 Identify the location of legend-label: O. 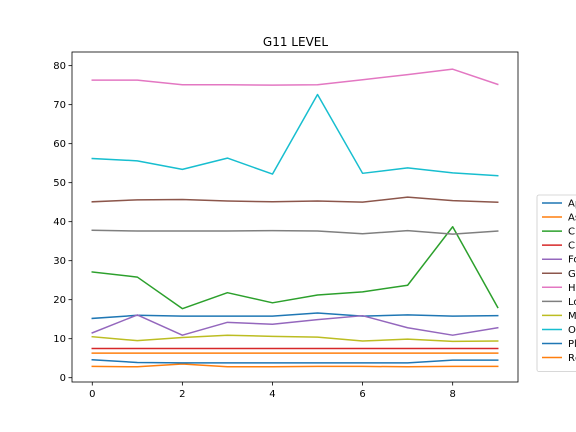
(572, 330).